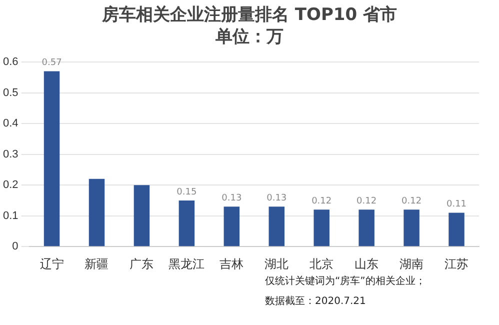 The image size is (499, 325). I want to click on chart-subtitle: 单位：万, so click(249, 37).